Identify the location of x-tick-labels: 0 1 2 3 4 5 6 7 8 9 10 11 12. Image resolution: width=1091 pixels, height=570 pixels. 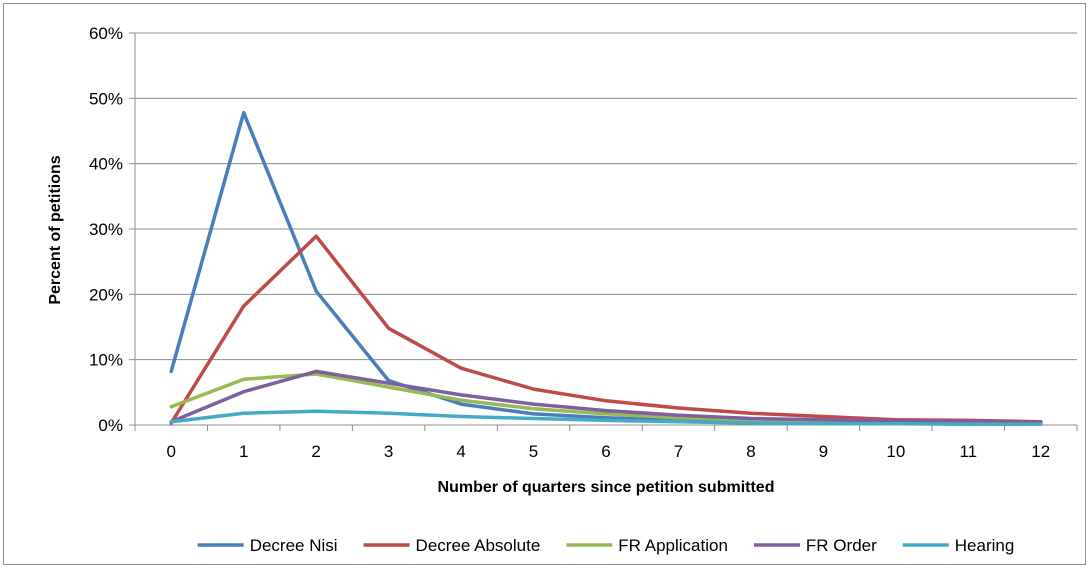
(608, 451).